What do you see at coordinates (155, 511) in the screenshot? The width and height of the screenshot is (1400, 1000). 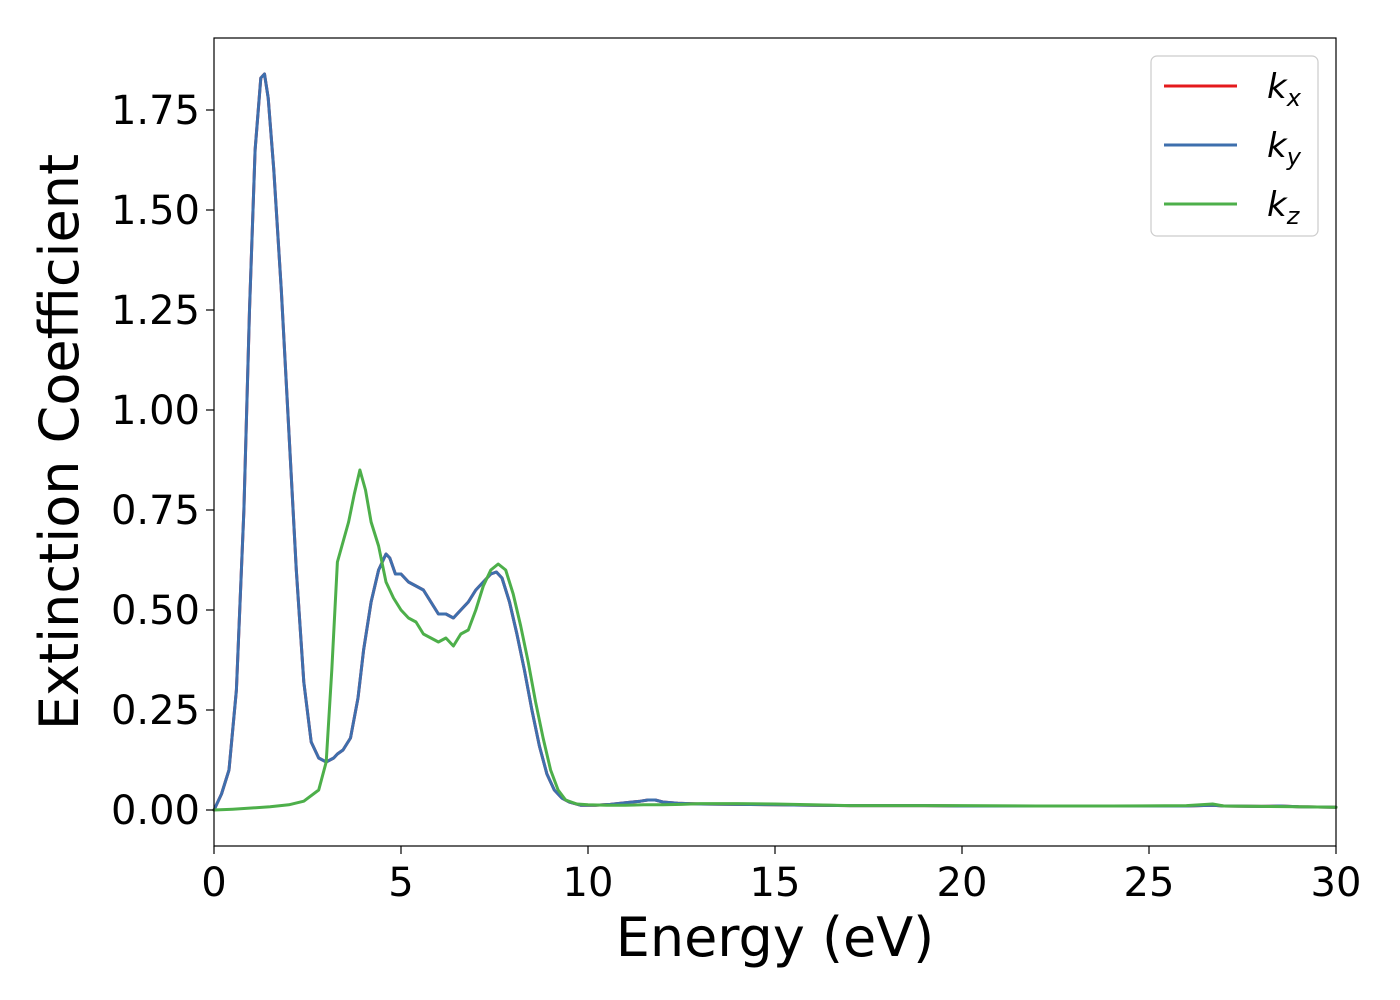 I see `y-tick-label: 0.75` at bounding box center [155, 511].